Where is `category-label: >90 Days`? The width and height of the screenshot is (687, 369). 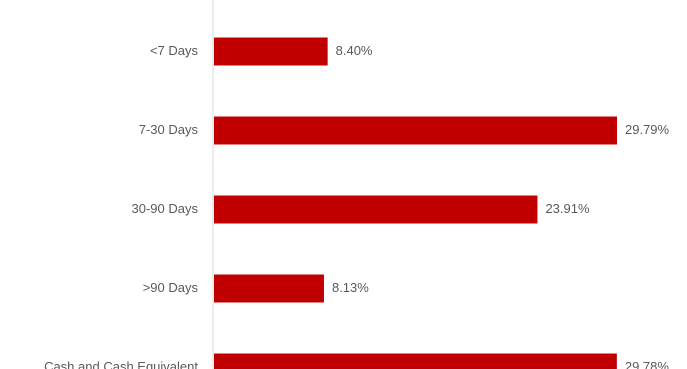 category-label: >90 Days is located at coordinates (171, 287).